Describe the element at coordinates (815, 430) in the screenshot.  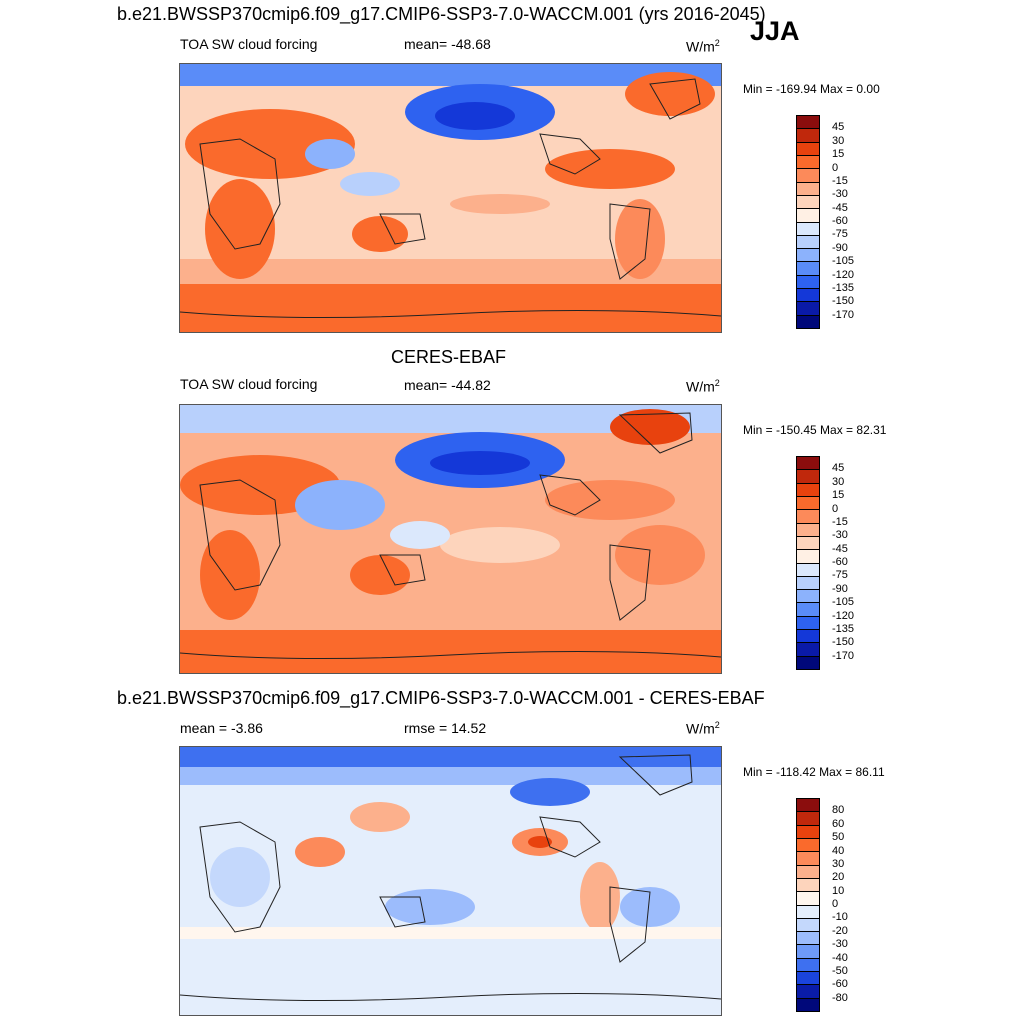
I see `panel-obs-minmax: Min = -150.45 Max = 82.31` at that location.